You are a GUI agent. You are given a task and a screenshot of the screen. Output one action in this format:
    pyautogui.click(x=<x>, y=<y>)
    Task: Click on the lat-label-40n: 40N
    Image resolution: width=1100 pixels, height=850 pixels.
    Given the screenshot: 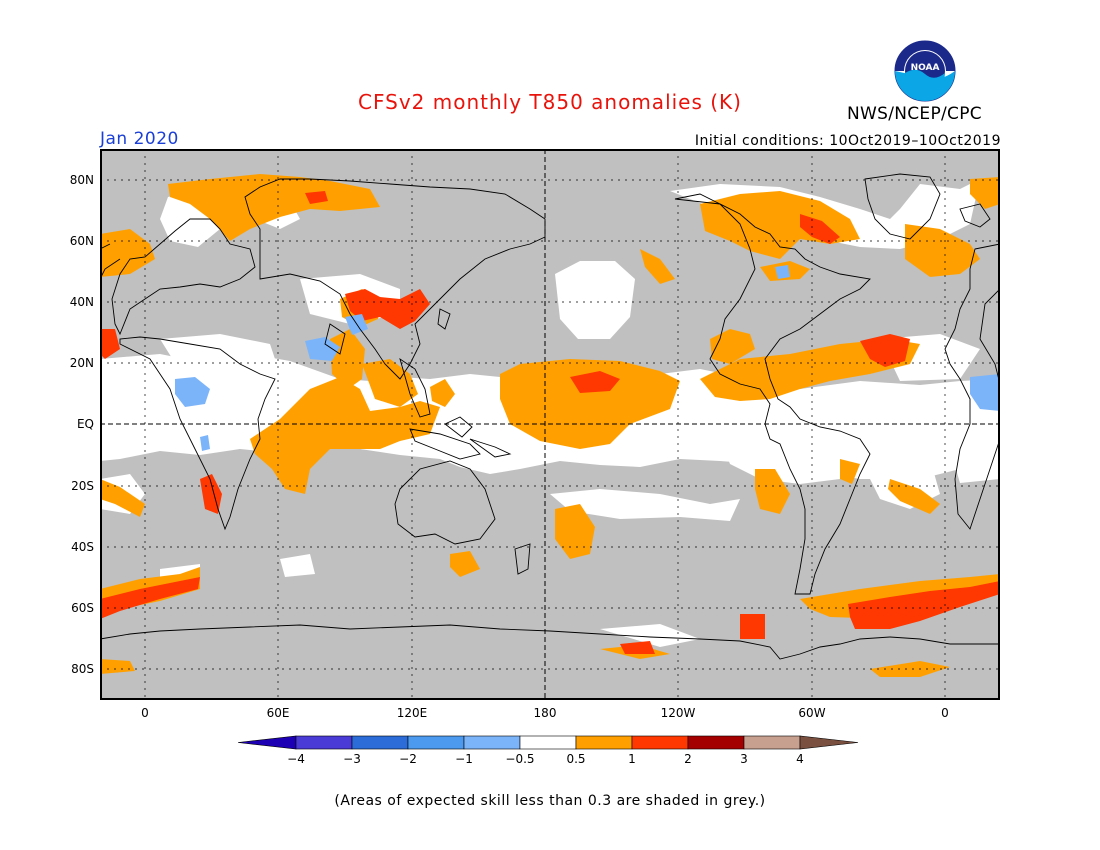 What is the action you would take?
    pyautogui.click(x=81, y=302)
    